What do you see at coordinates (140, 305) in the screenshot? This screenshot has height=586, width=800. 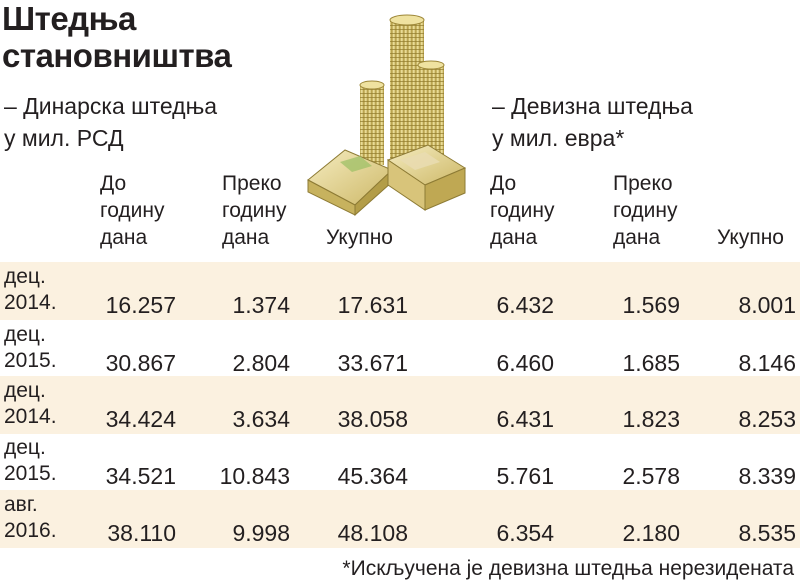 I see `cell-dinar-up-to-year: 16.257` at bounding box center [140, 305].